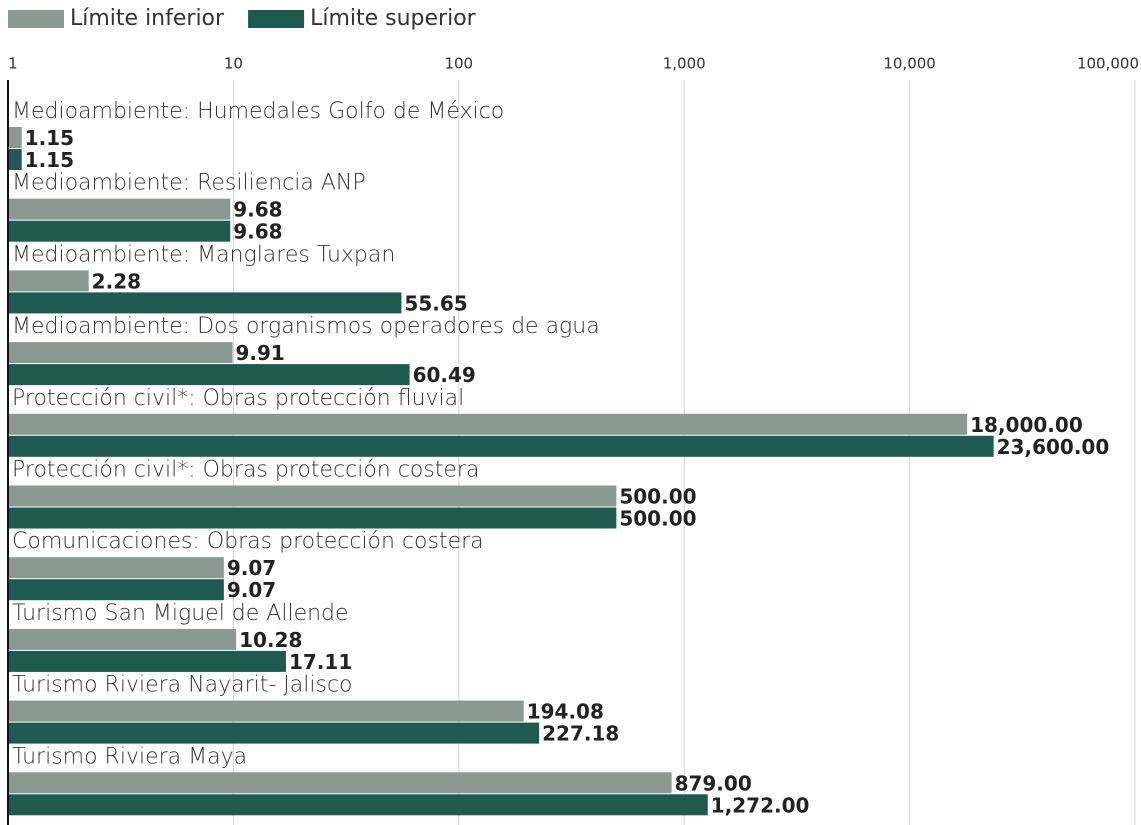 This screenshot has width=1141, height=825. What do you see at coordinates (203, 254) in the screenshot?
I see `category-label: Medioambiente: Manglares Tuxpan` at bounding box center [203, 254].